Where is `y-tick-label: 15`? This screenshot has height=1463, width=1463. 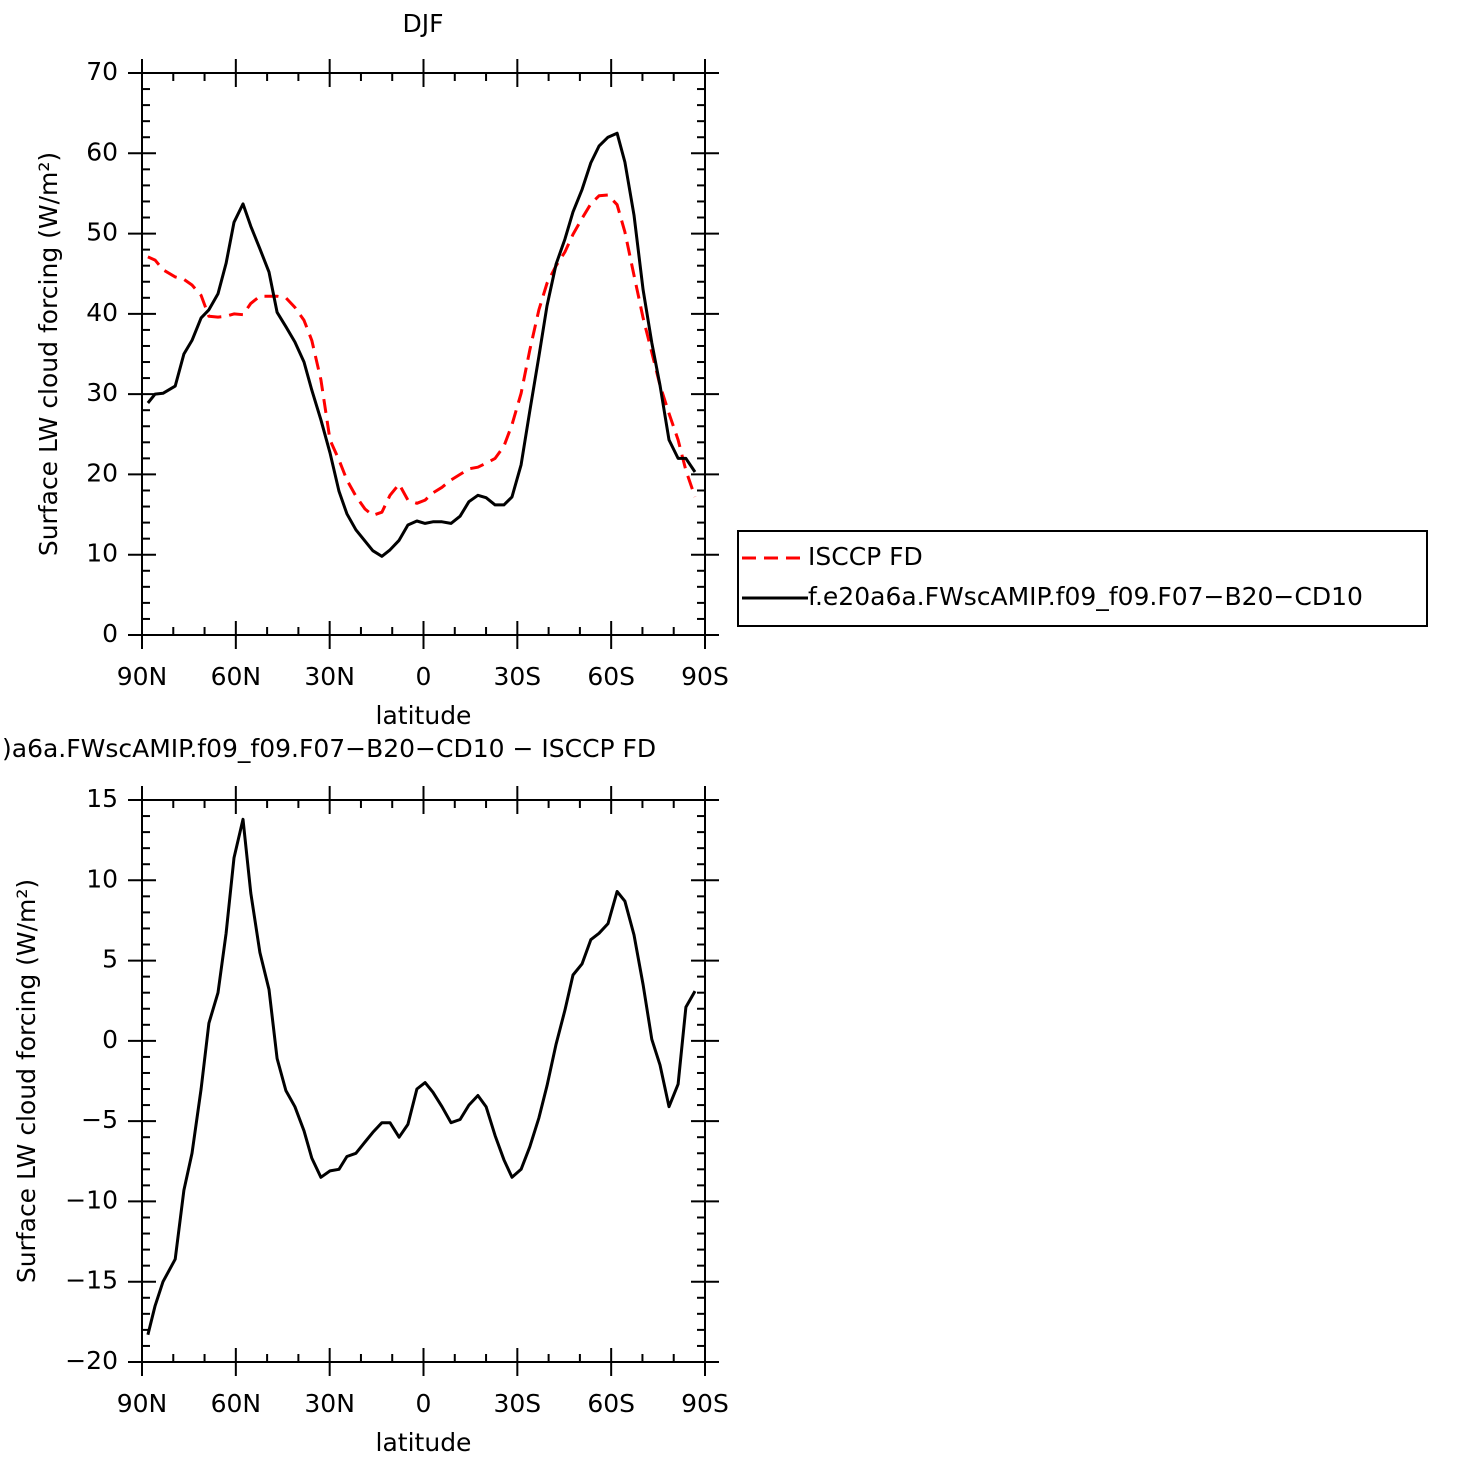
y-tick-label: 15 is located at coordinates (102, 798).